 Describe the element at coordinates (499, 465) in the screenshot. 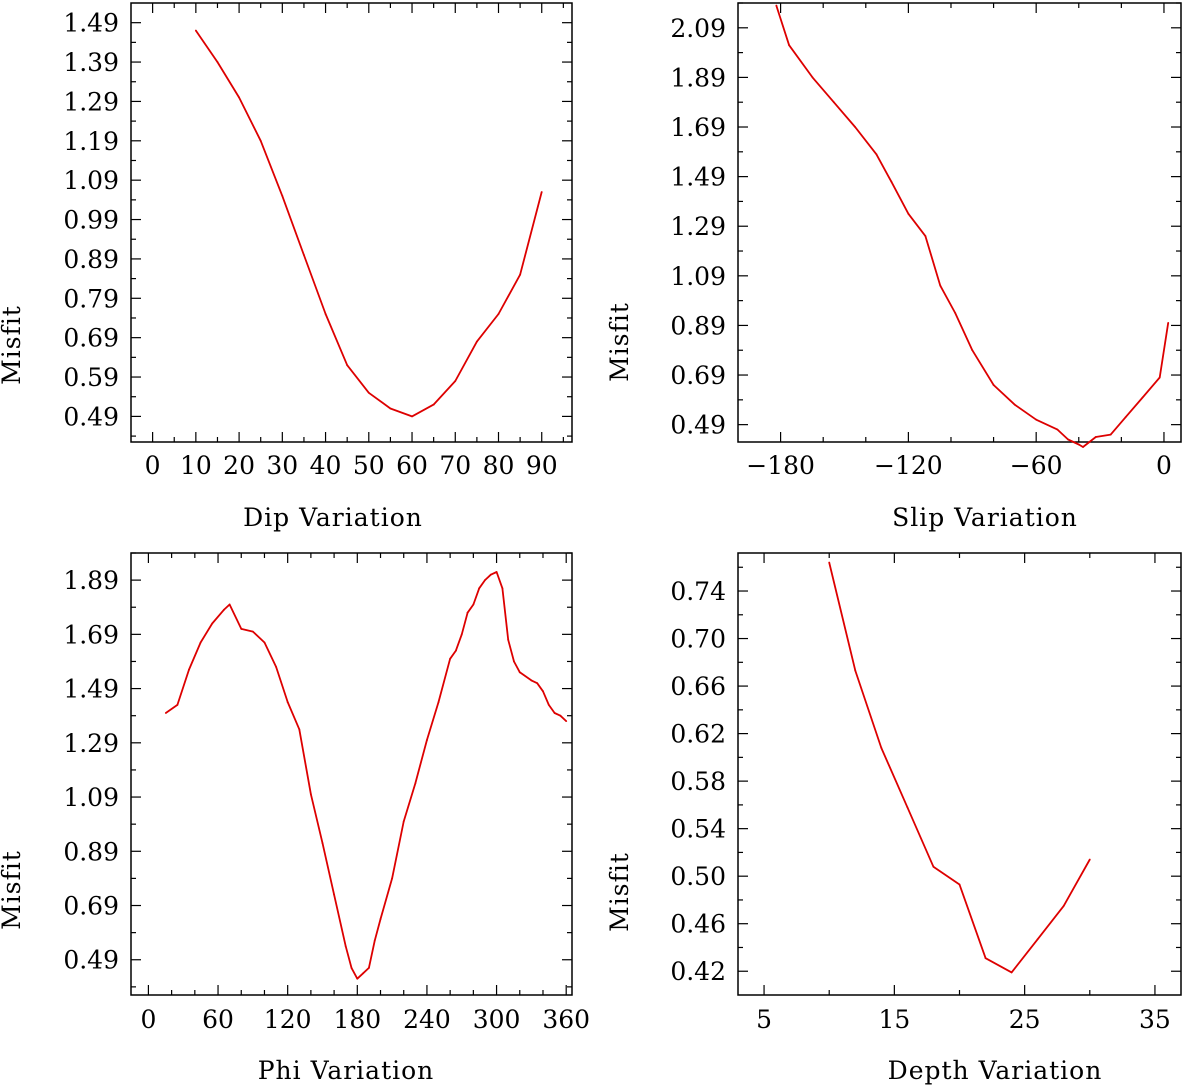

I see `x-tick-label: 80` at that location.